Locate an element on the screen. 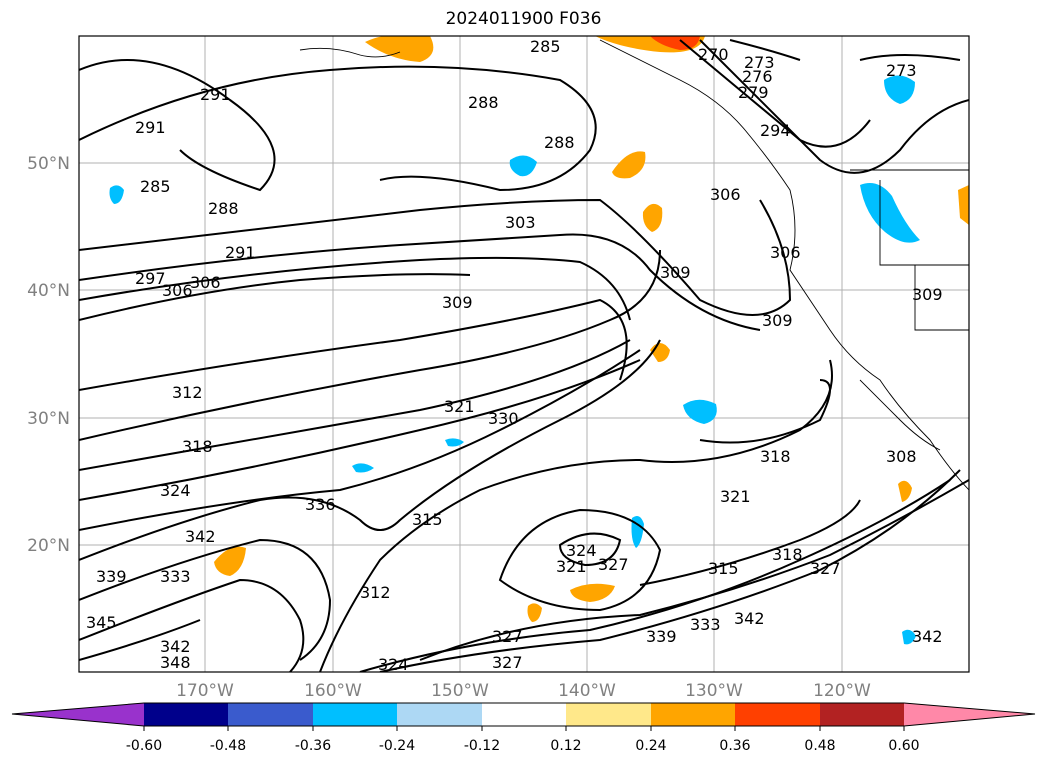  lon-tick-label: 150°W is located at coordinates (460, 691).